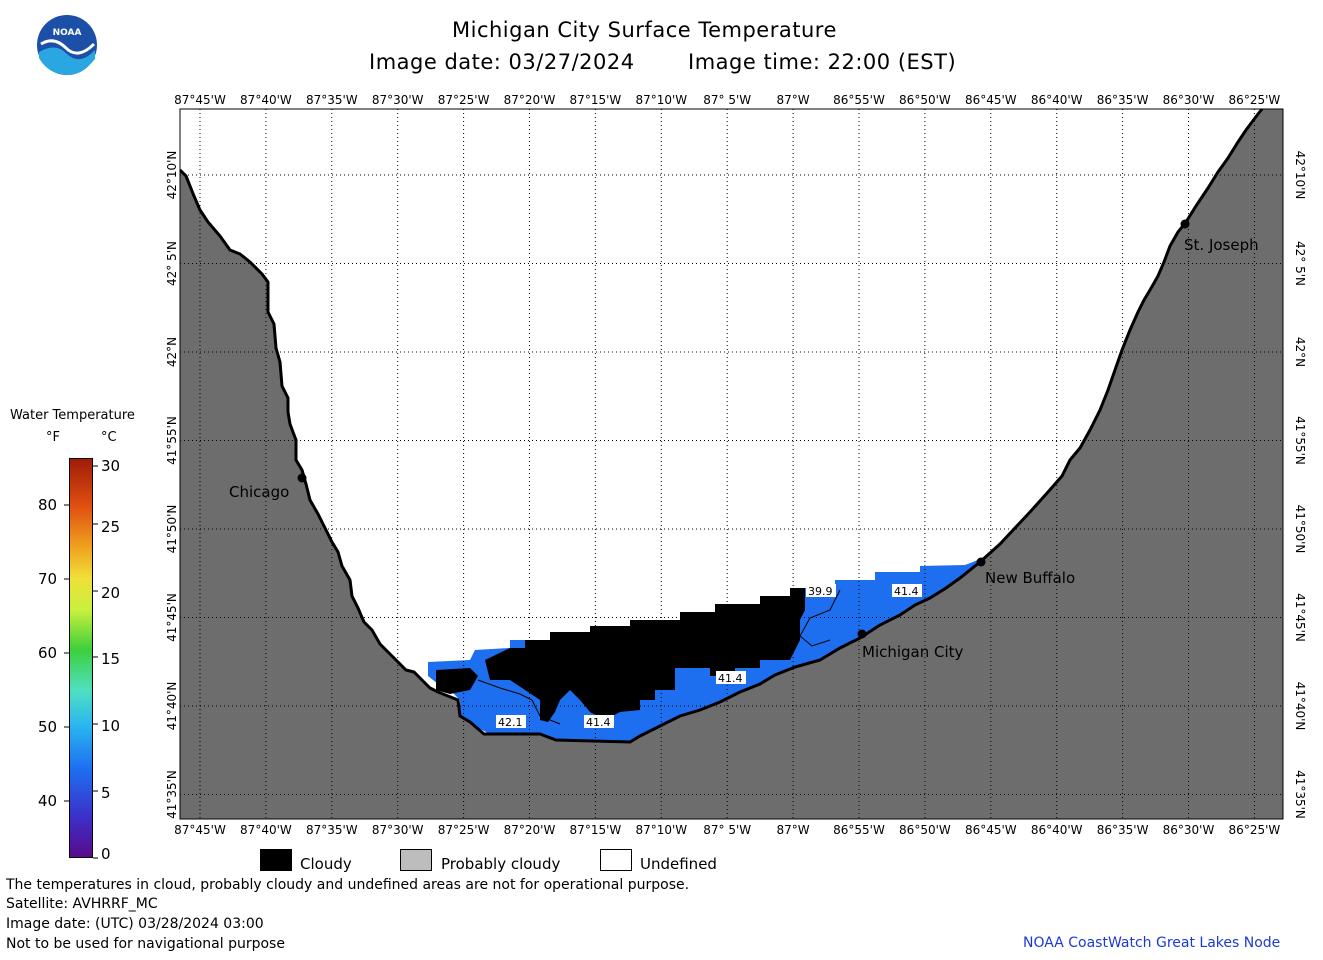 This screenshot has height=960, width=1323. What do you see at coordinates (110, 659) in the screenshot?
I see `c-tick: 15` at bounding box center [110, 659].